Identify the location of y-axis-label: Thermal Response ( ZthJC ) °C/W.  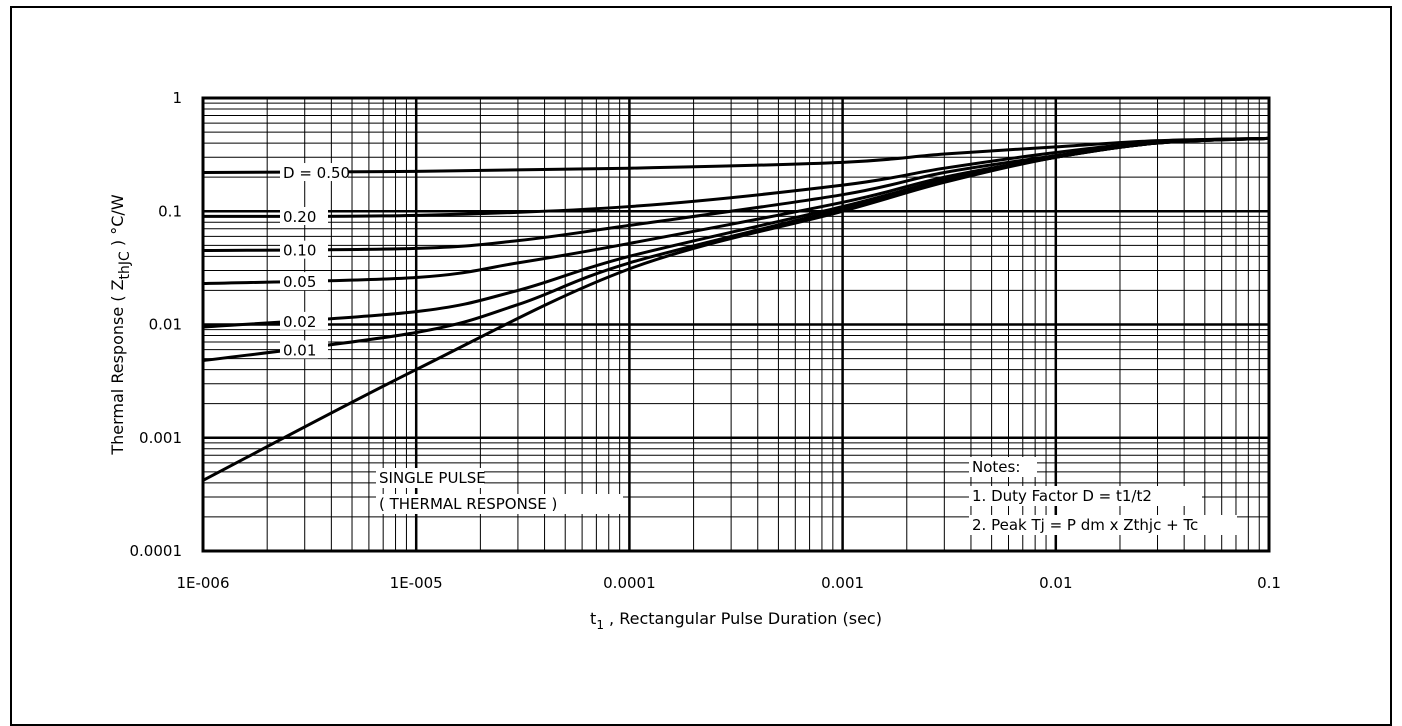
(120, 324).